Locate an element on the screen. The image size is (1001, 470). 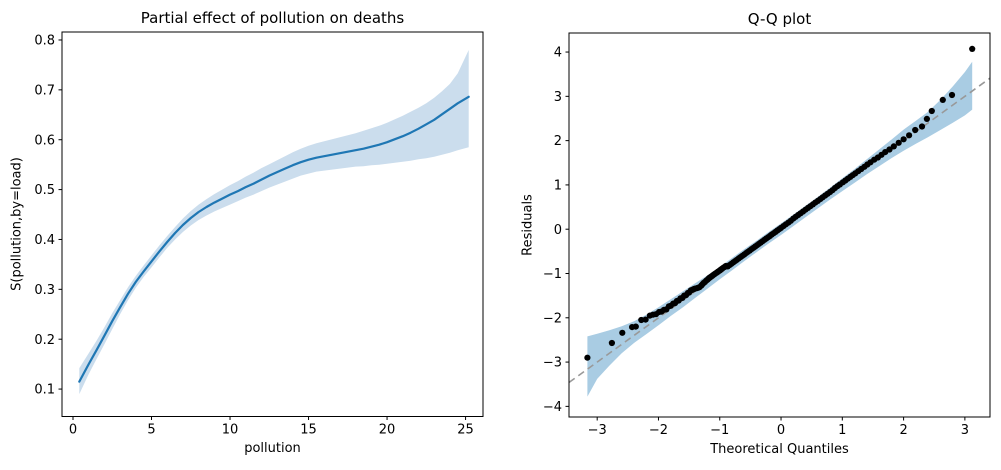
x-tick-label: 3 is located at coordinates (965, 430).